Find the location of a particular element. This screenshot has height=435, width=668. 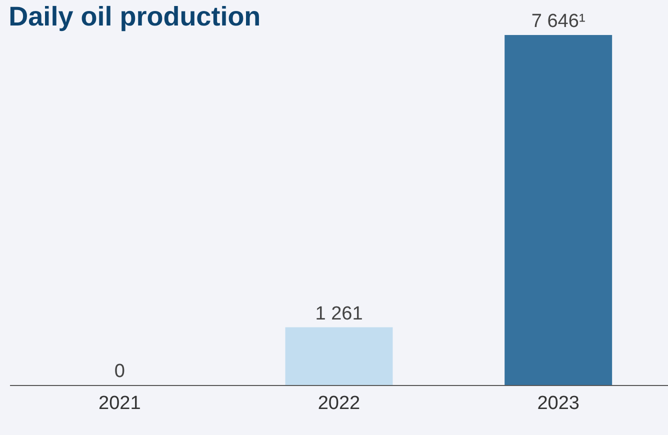

x-tick-label: 2023 is located at coordinates (558, 403).